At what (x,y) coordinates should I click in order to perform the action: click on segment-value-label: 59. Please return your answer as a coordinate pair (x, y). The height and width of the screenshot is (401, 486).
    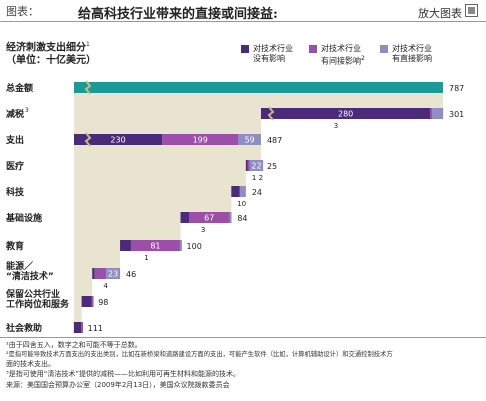
    Looking at the image, I should click on (250, 140).